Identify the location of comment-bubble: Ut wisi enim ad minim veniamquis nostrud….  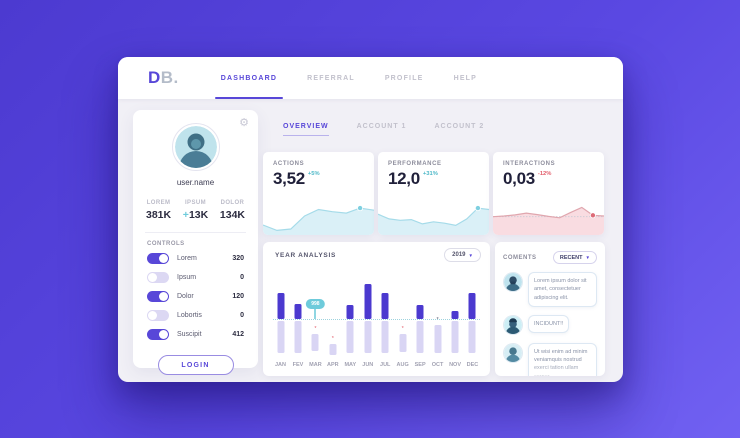
(562, 359).